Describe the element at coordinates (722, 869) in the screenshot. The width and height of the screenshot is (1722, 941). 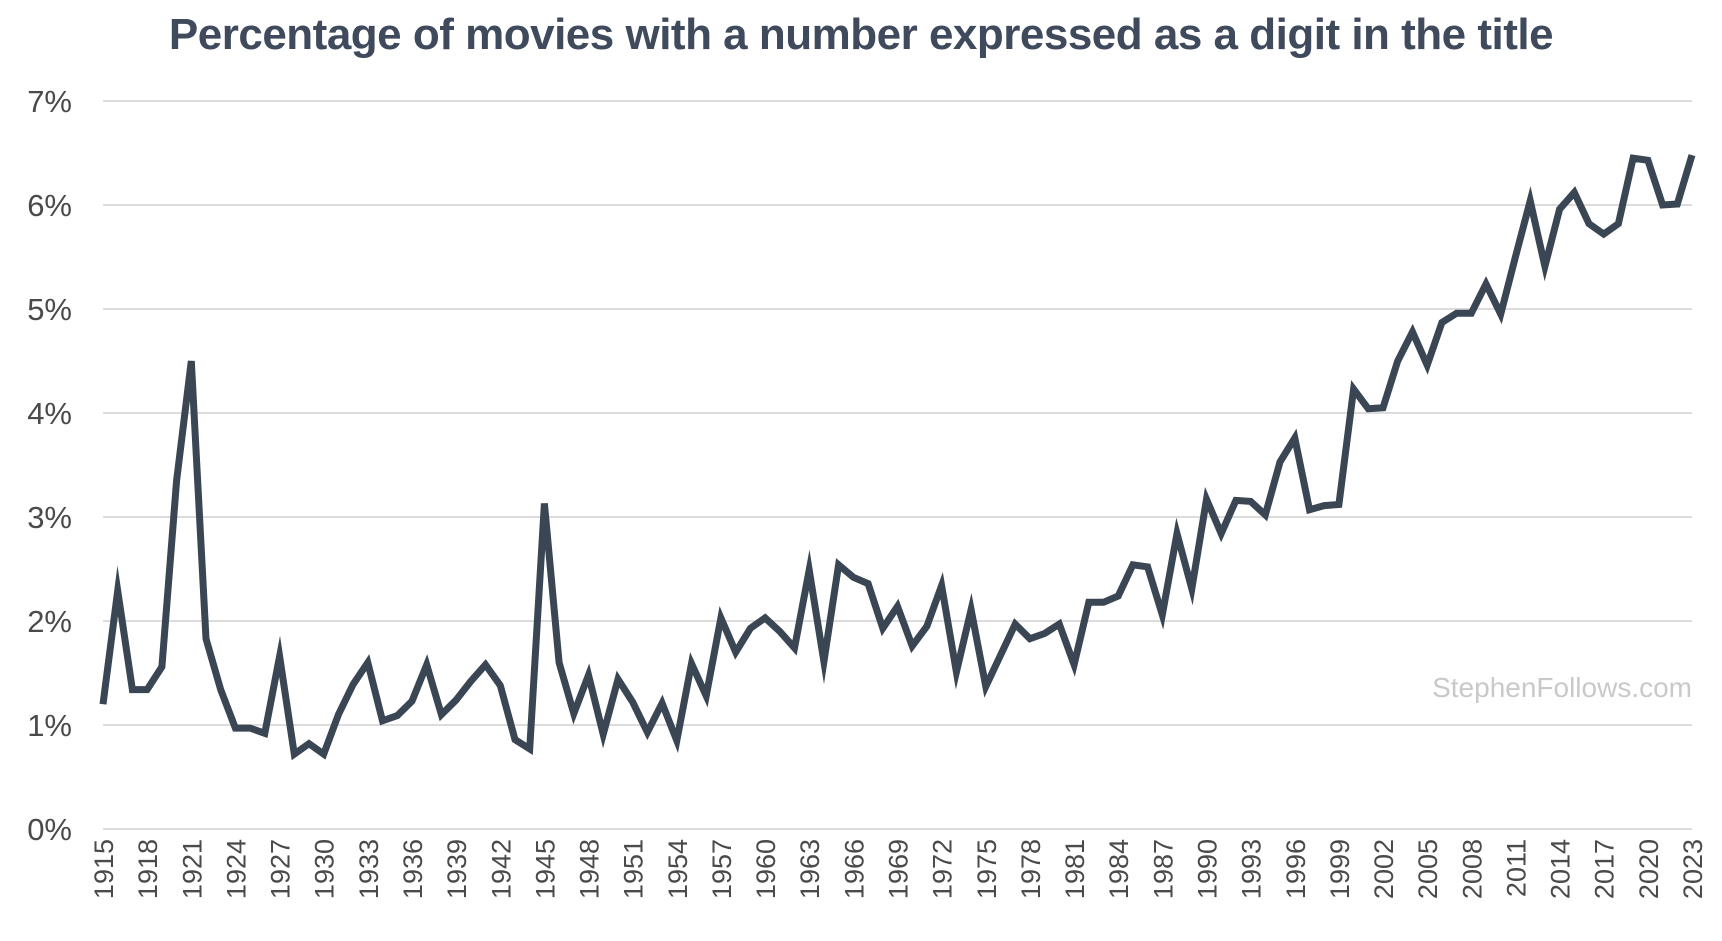
I see `x-tick-label: 1957` at that location.